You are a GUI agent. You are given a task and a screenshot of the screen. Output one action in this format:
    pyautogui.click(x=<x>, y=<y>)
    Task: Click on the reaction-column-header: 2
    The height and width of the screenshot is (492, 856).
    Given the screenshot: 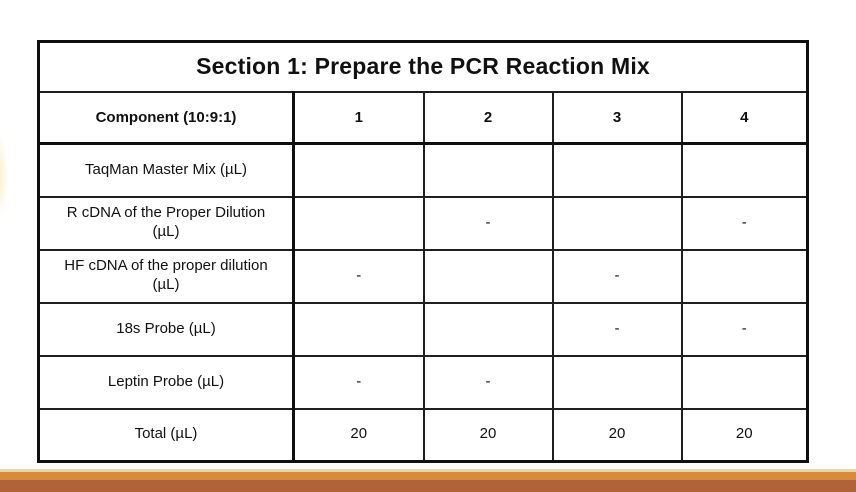 What is the action you would take?
    pyautogui.click(x=488, y=117)
    